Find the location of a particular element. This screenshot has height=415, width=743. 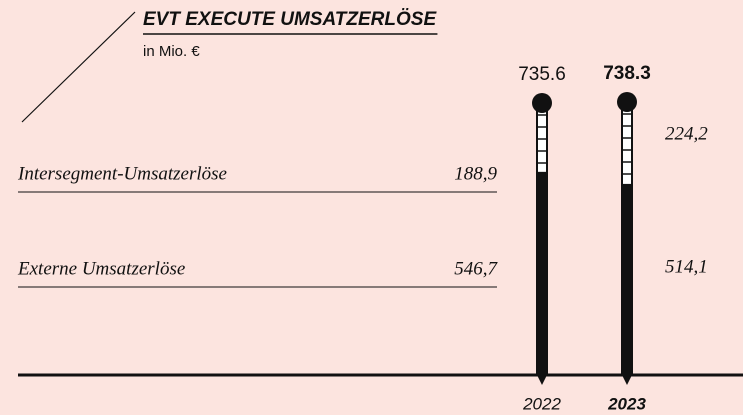

total-label: 735.6 is located at coordinates (542, 74).